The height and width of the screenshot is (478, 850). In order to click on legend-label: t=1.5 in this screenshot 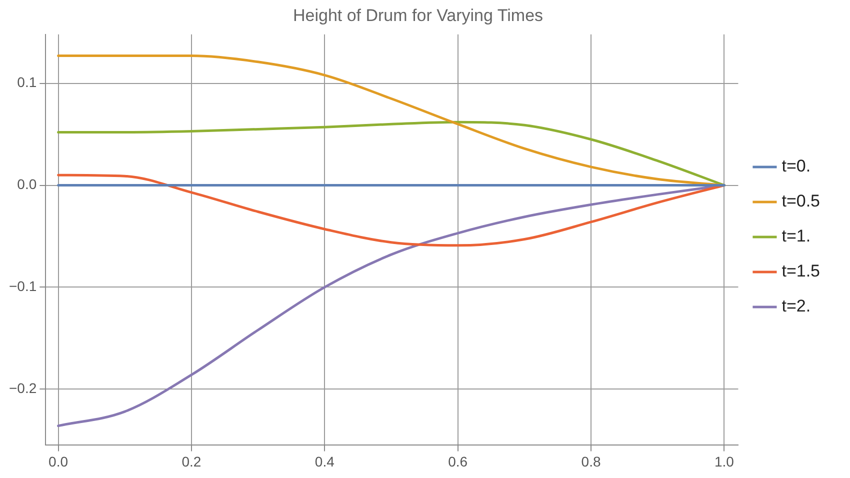, I will do `click(801, 271)`.